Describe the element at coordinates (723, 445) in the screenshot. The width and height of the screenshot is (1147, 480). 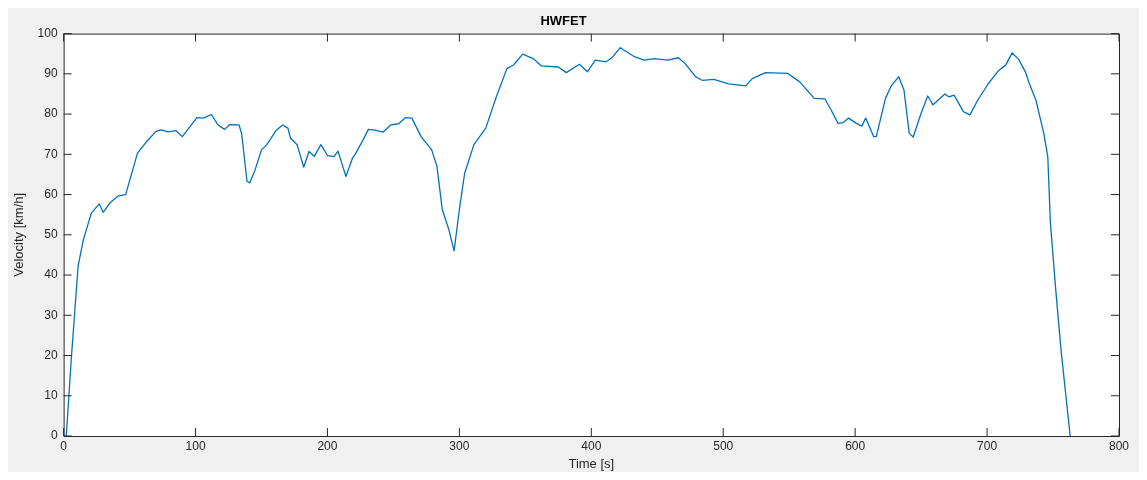
I see `x-tick-label: 500` at that location.